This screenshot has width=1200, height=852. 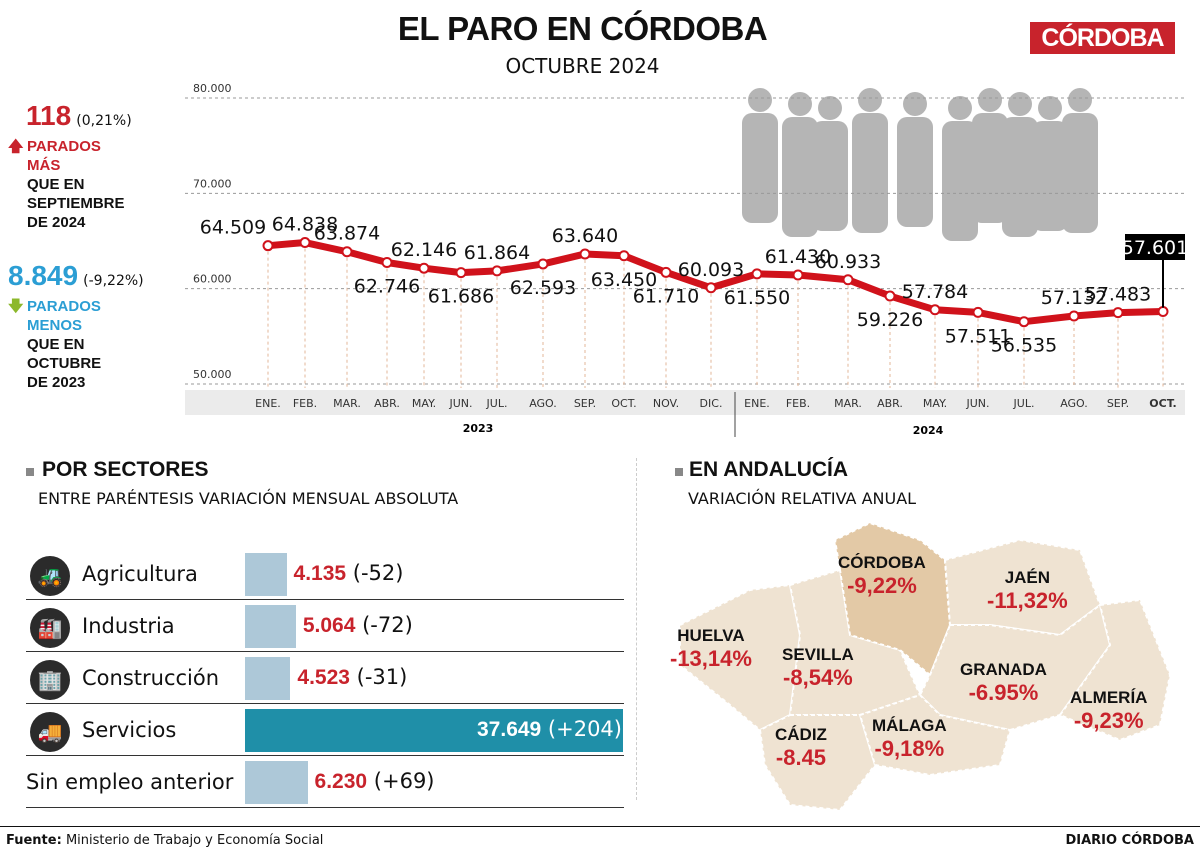 I want to click on x-tick-label: FEB., so click(x=305, y=403).